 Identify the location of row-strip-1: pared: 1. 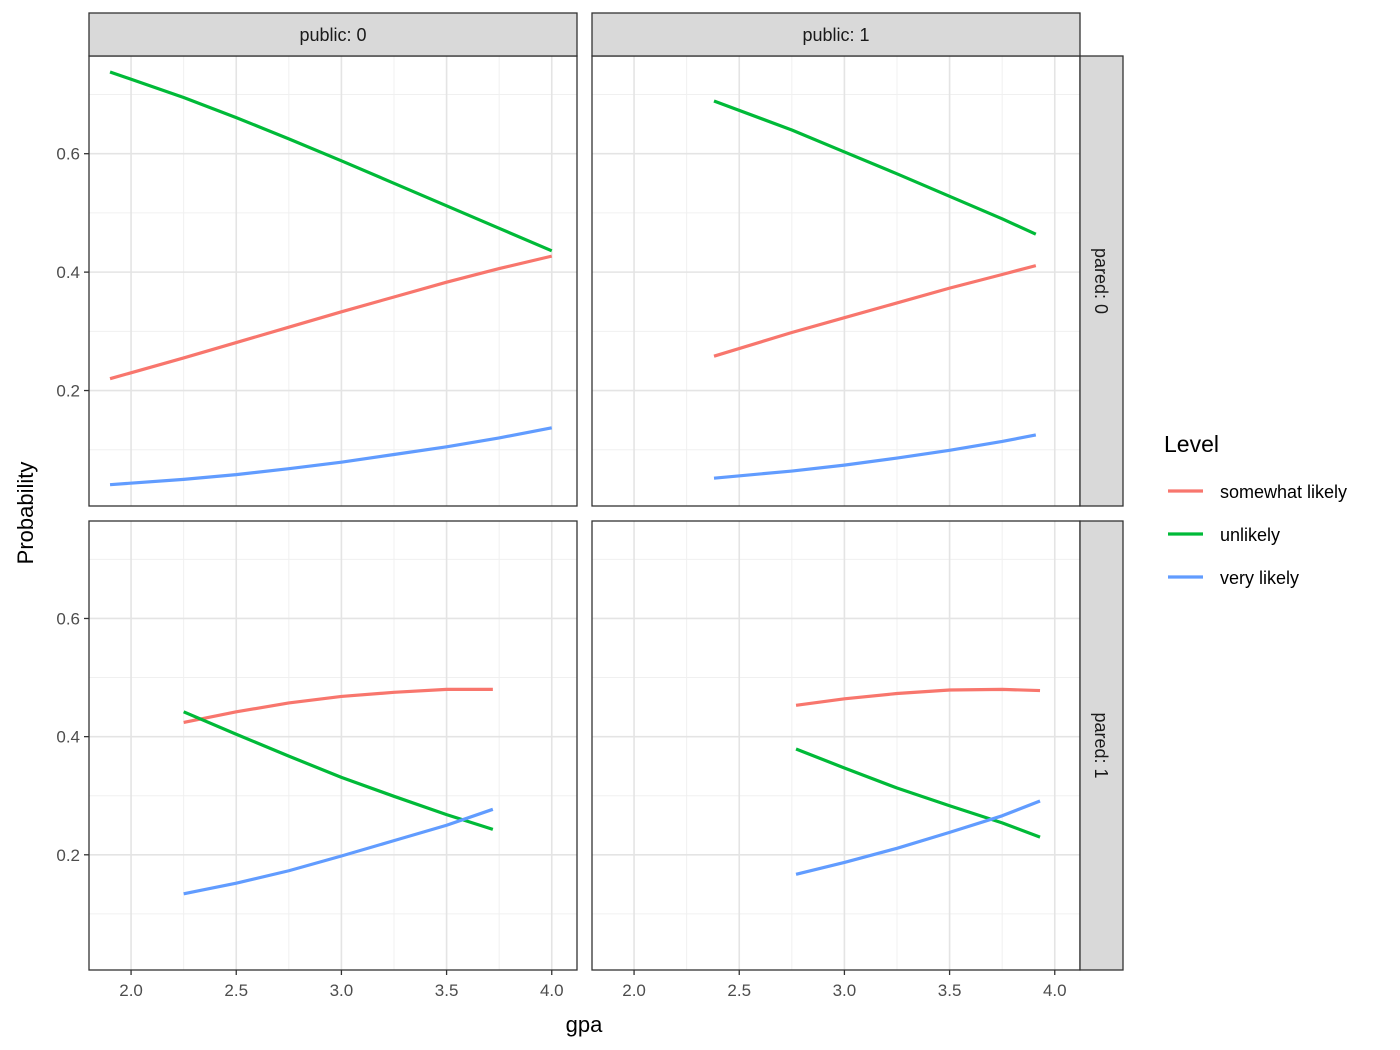
(1101, 745).